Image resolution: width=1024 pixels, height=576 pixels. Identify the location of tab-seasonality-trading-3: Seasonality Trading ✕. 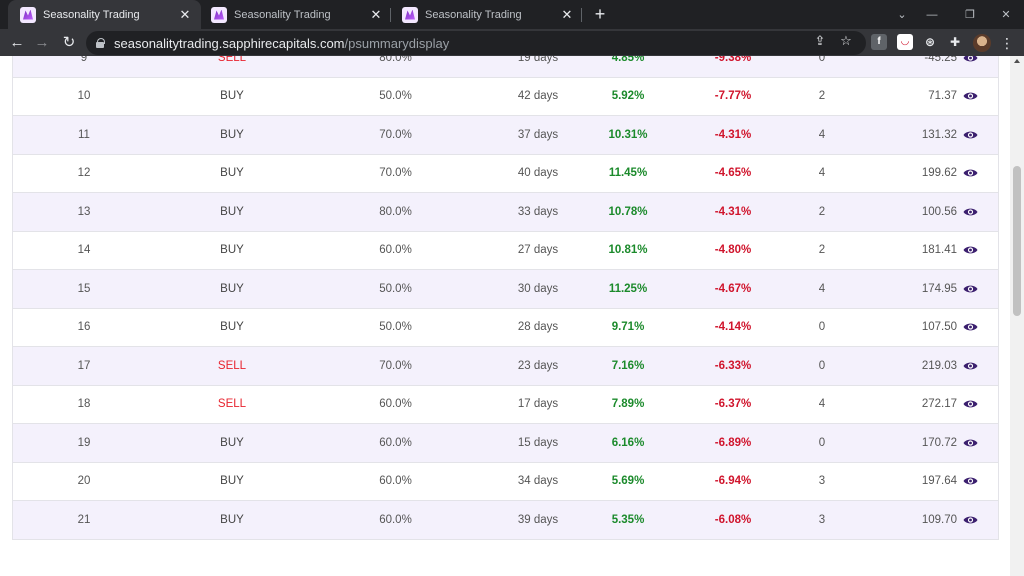
(486, 14).